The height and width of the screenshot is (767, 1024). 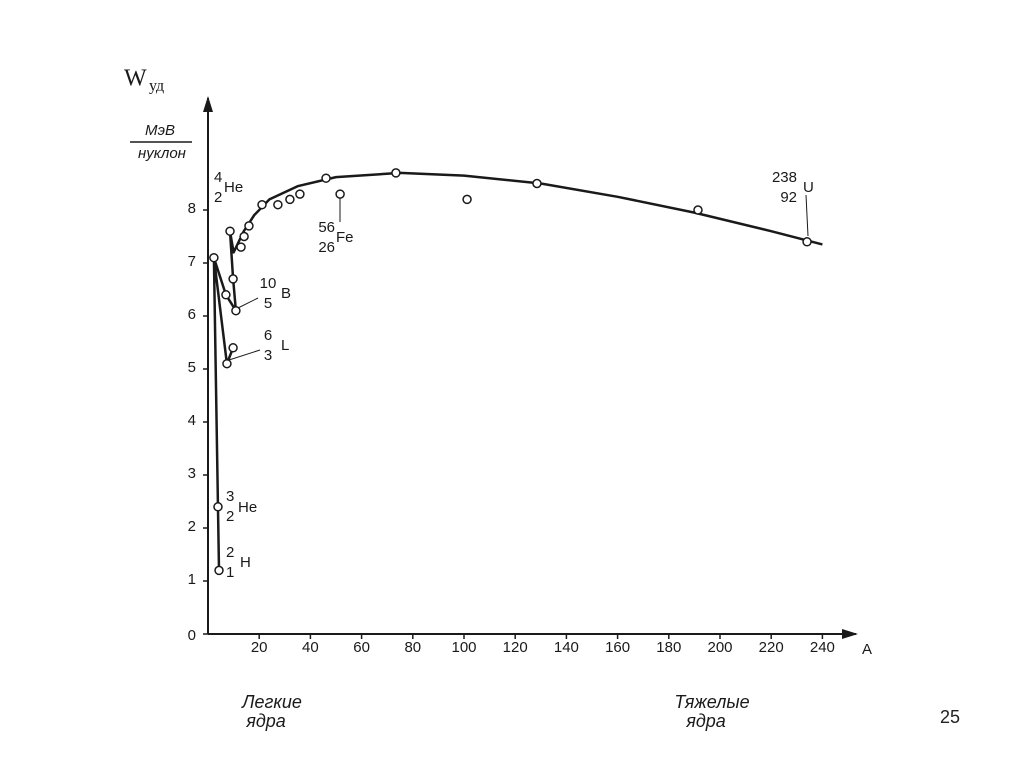 What do you see at coordinates (719, 647) in the screenshot?
I see `x-tick-label: 200` at bounding box center [719, 647].